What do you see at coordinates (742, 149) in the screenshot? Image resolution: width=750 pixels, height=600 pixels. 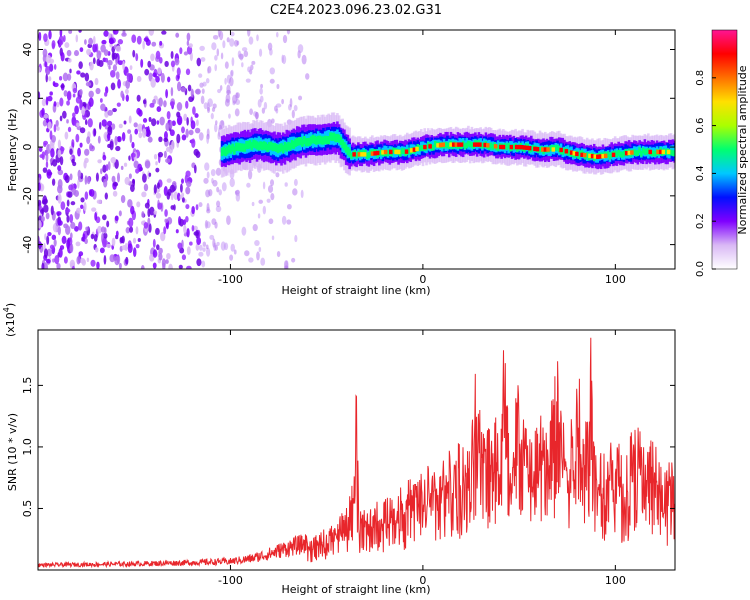 I see `colorbar-label: Normalized spectral amplitude` at bounding box center [742, 149].